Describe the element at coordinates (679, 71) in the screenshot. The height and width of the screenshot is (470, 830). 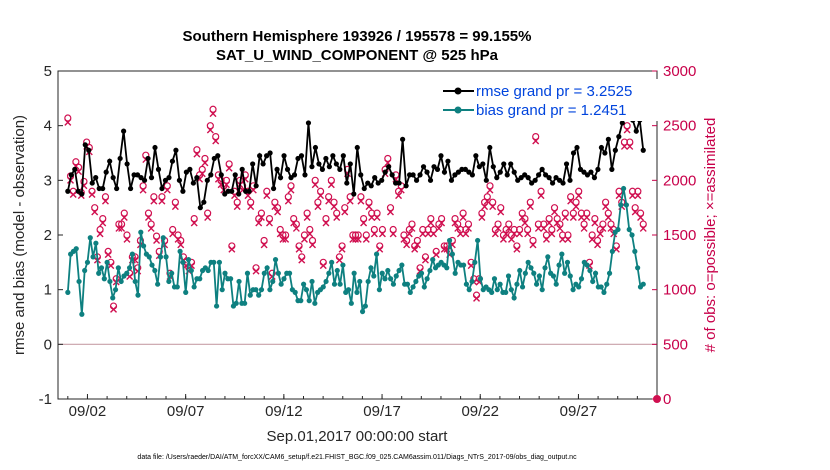
I see `right-tick-label: 3000` at that location.